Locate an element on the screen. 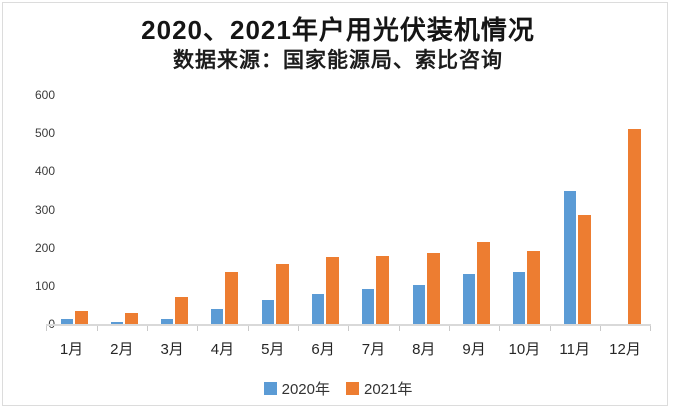  bar-2021年-10月 is located at coordinates (534, 287).